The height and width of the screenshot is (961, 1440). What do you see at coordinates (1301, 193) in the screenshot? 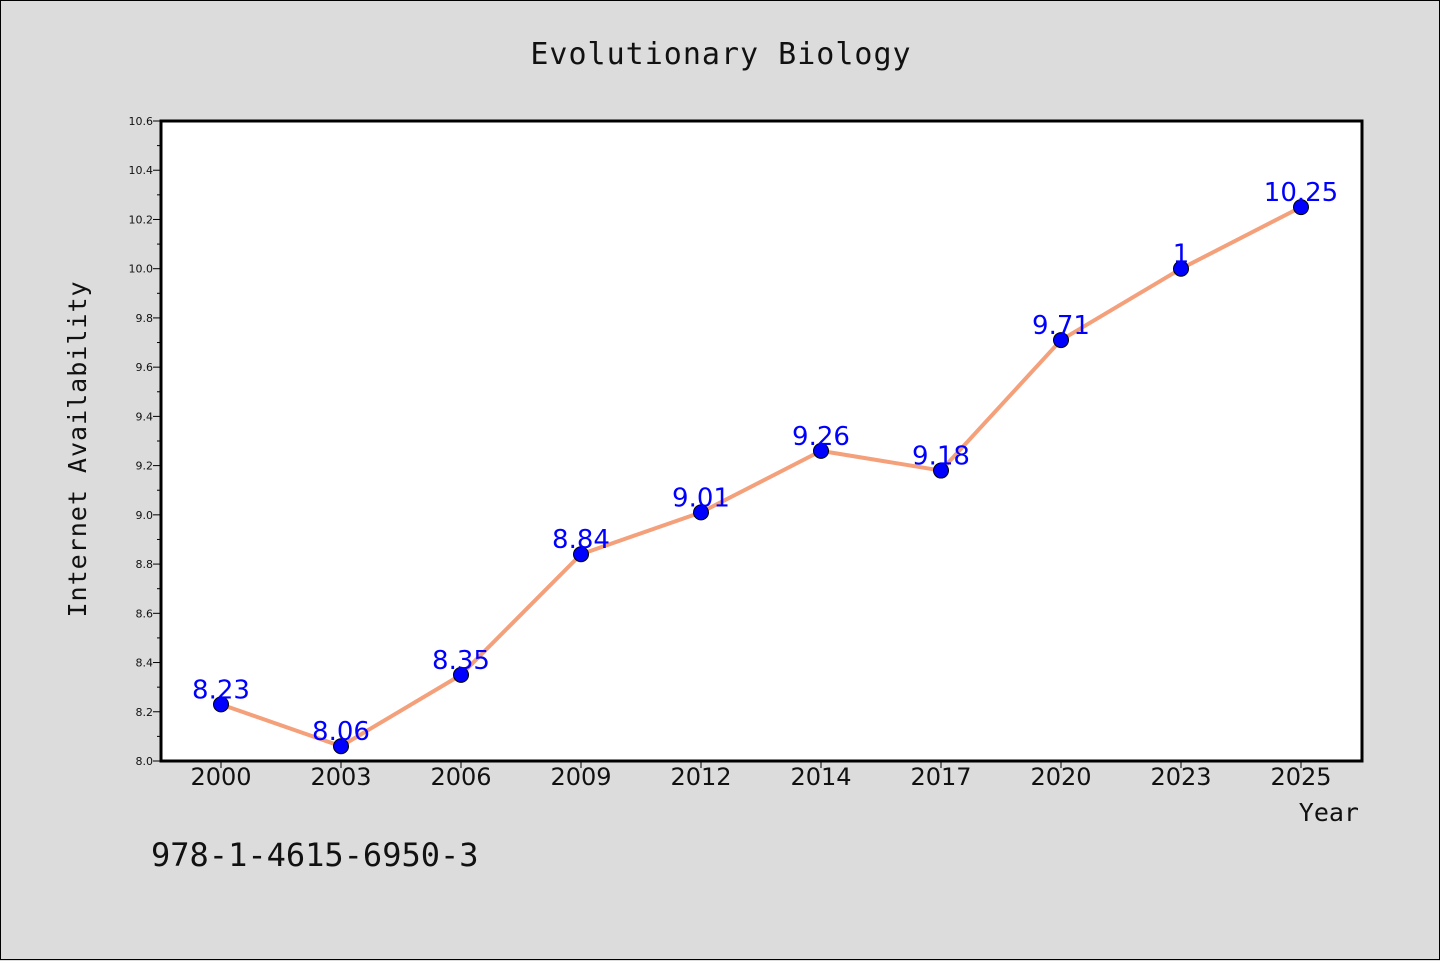
I see `data-label: 10.25` at bounding box center [1301, 193].